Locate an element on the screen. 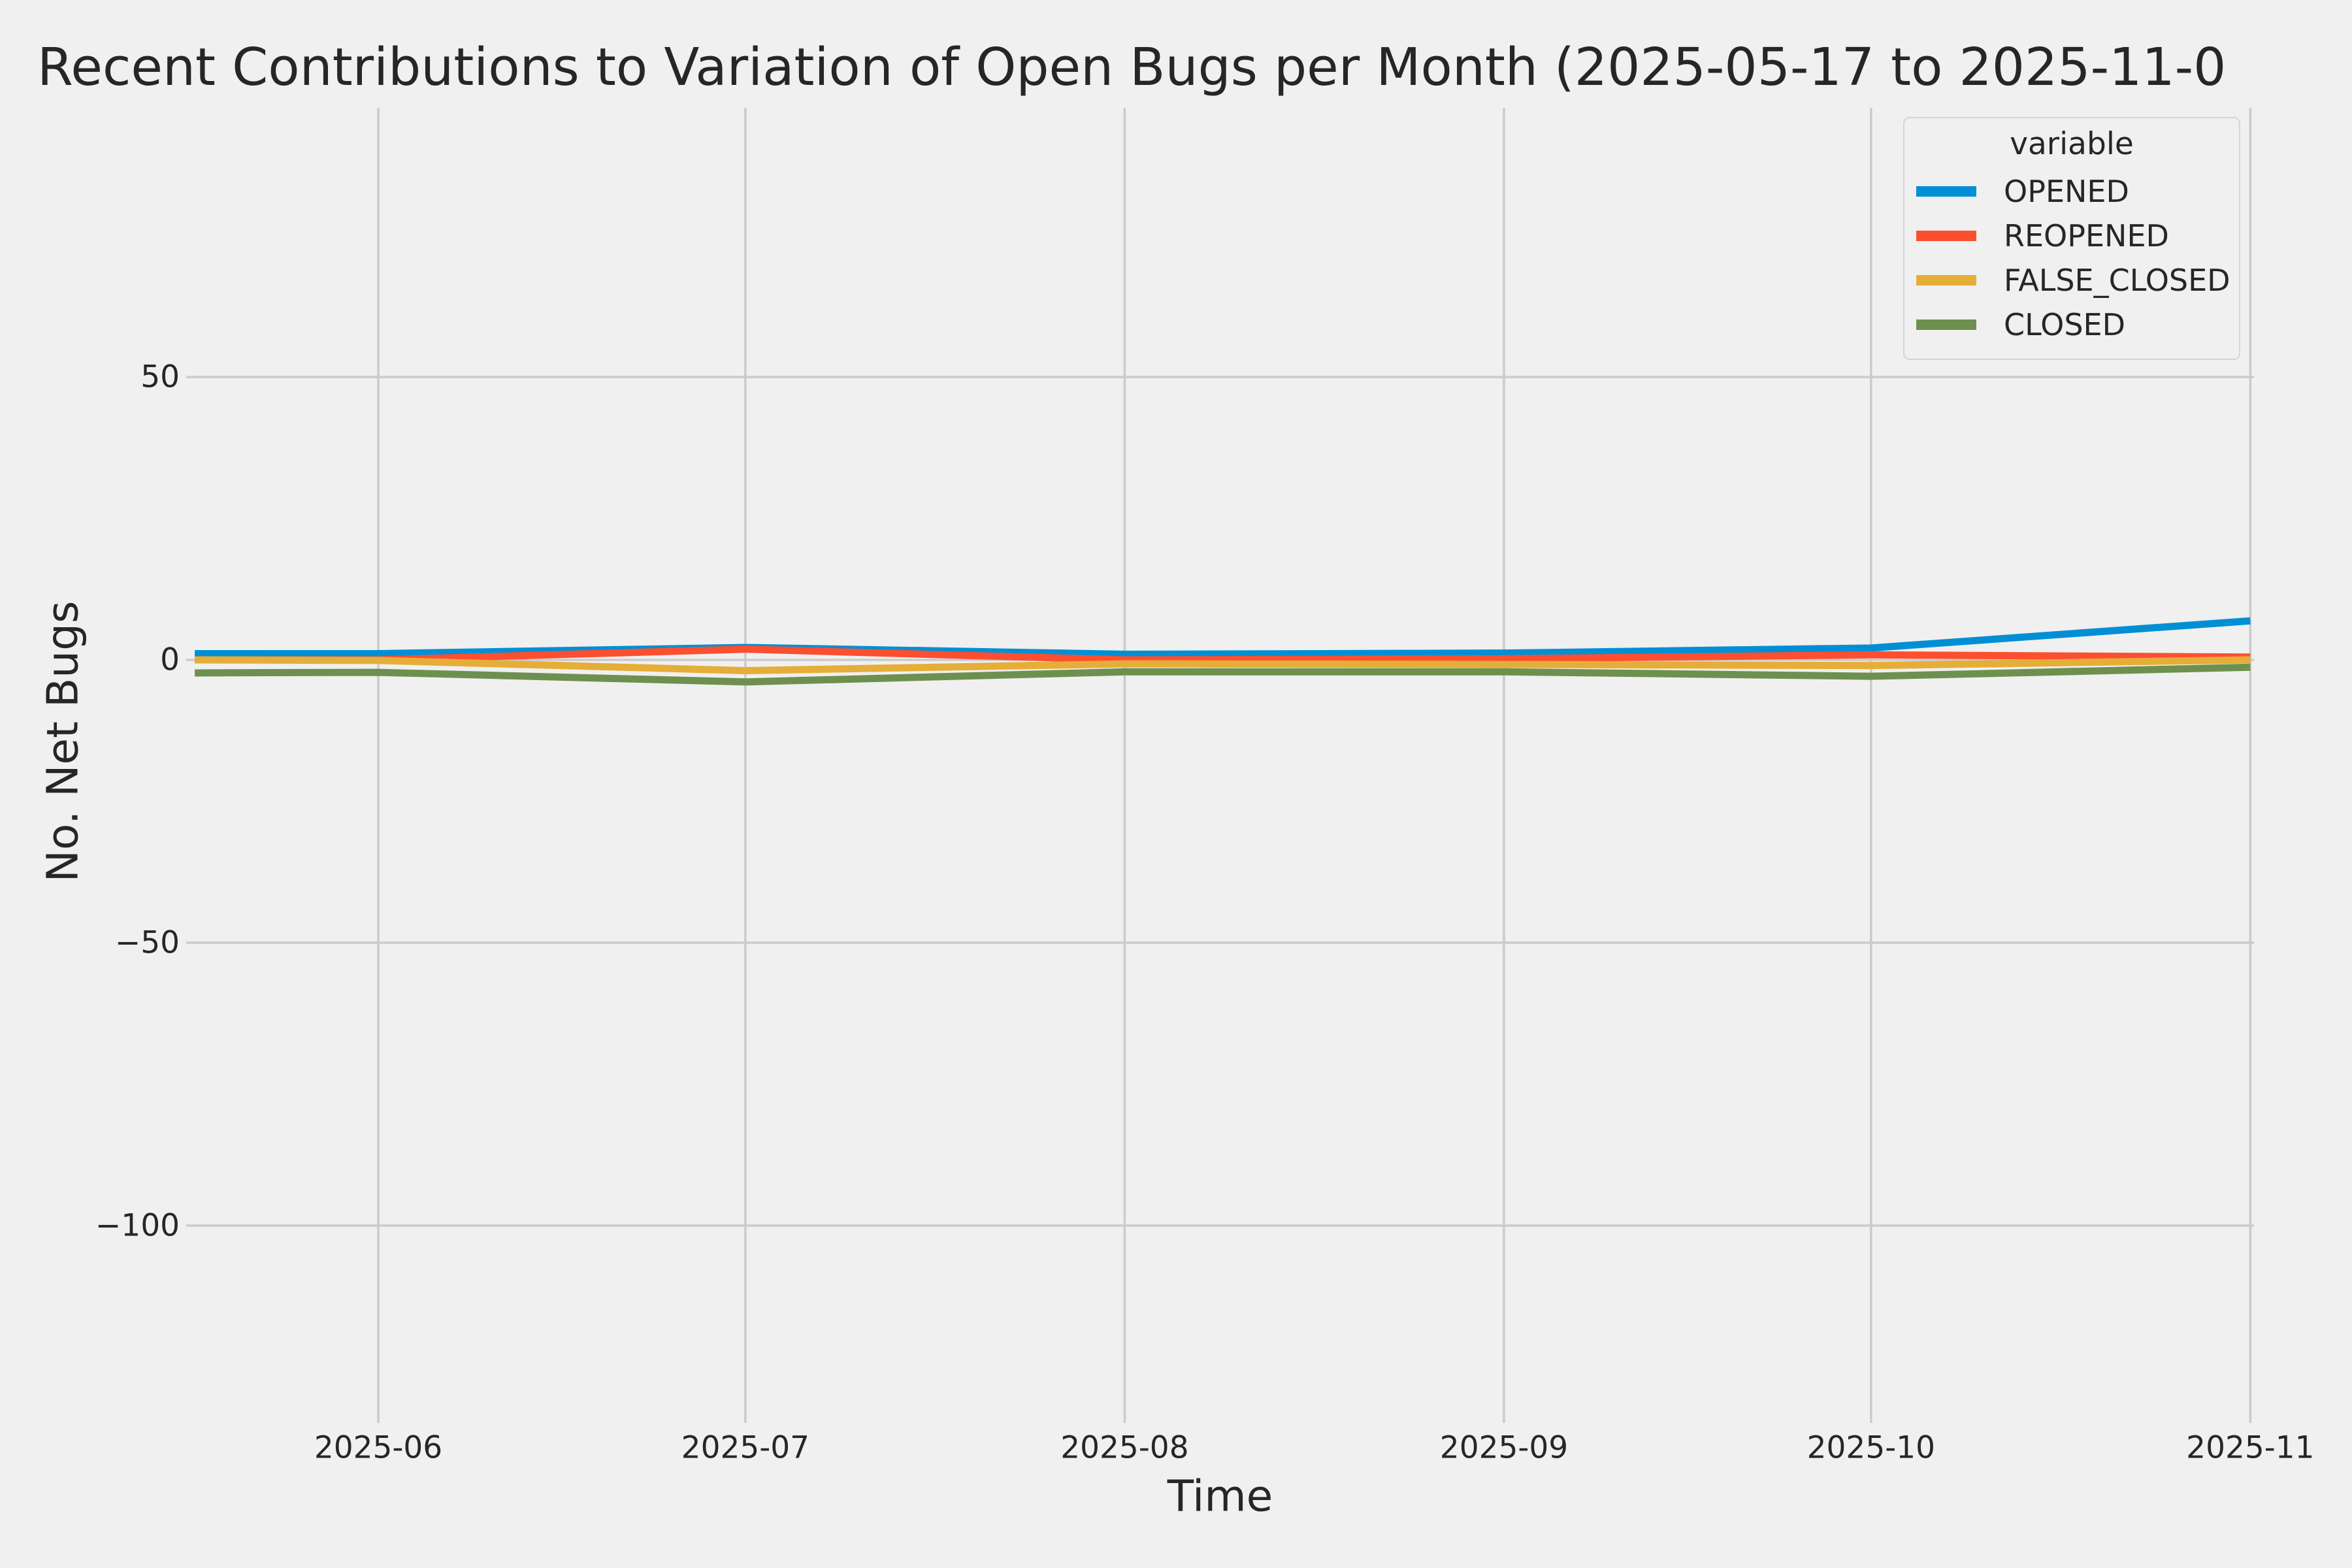 This screenshot has height=1568, width=2352. x-axis-label: Time is located at coordinates (1220, 1496).